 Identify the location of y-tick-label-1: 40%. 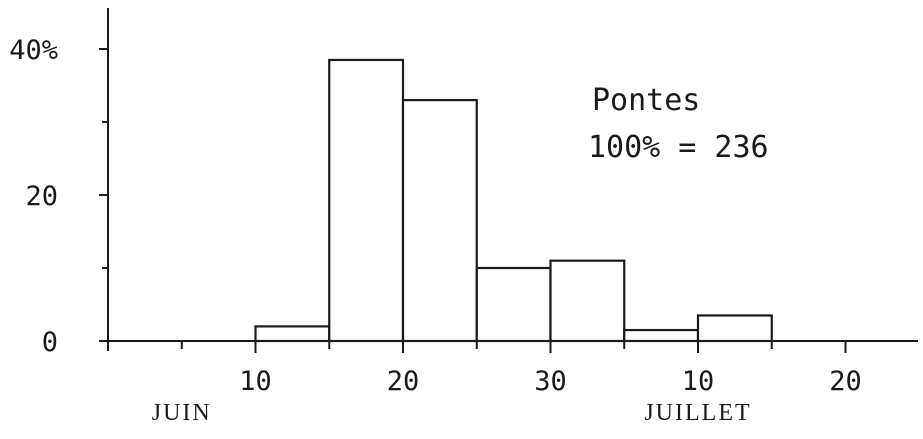
(33, 50).